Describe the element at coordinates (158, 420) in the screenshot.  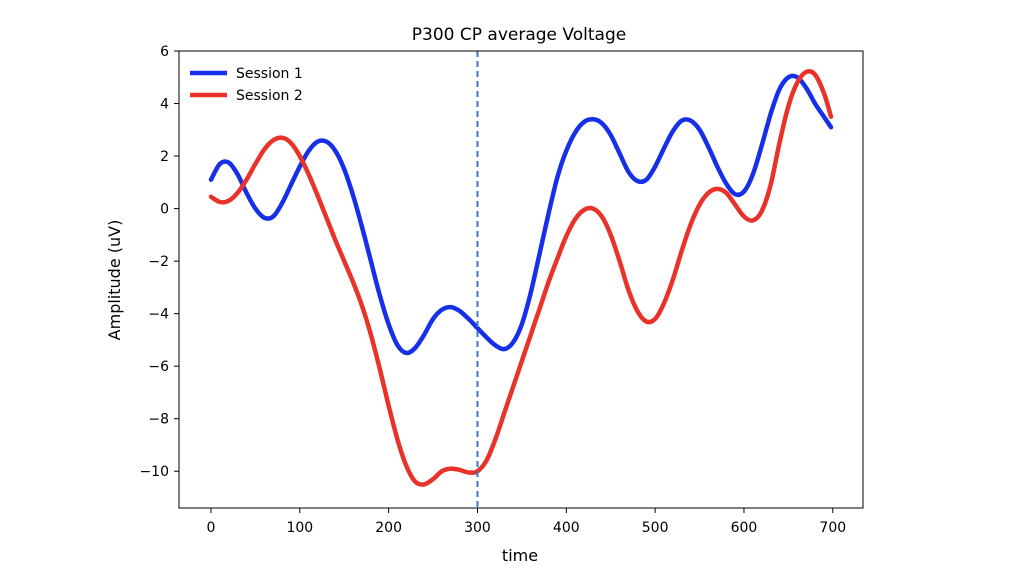
I see `y-tick-label: −8` at that location.